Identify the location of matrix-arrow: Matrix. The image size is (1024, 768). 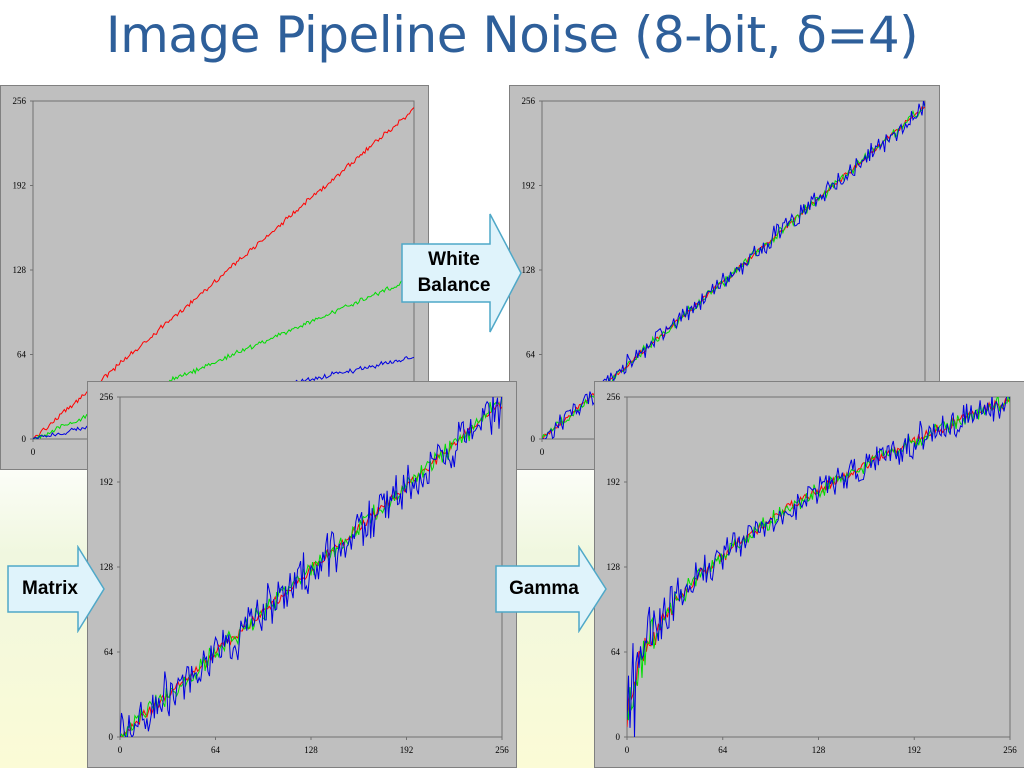
(56, 589).